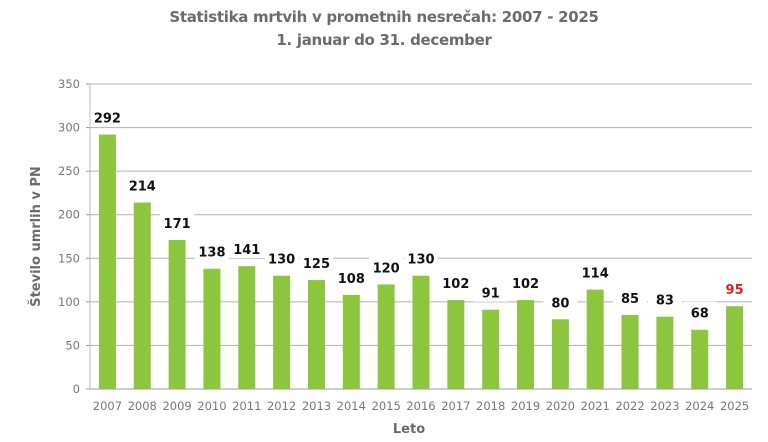 The height and width of the screenshot is (442, 768). I want to click on x-axis-label: Leto, so click(409, 429).